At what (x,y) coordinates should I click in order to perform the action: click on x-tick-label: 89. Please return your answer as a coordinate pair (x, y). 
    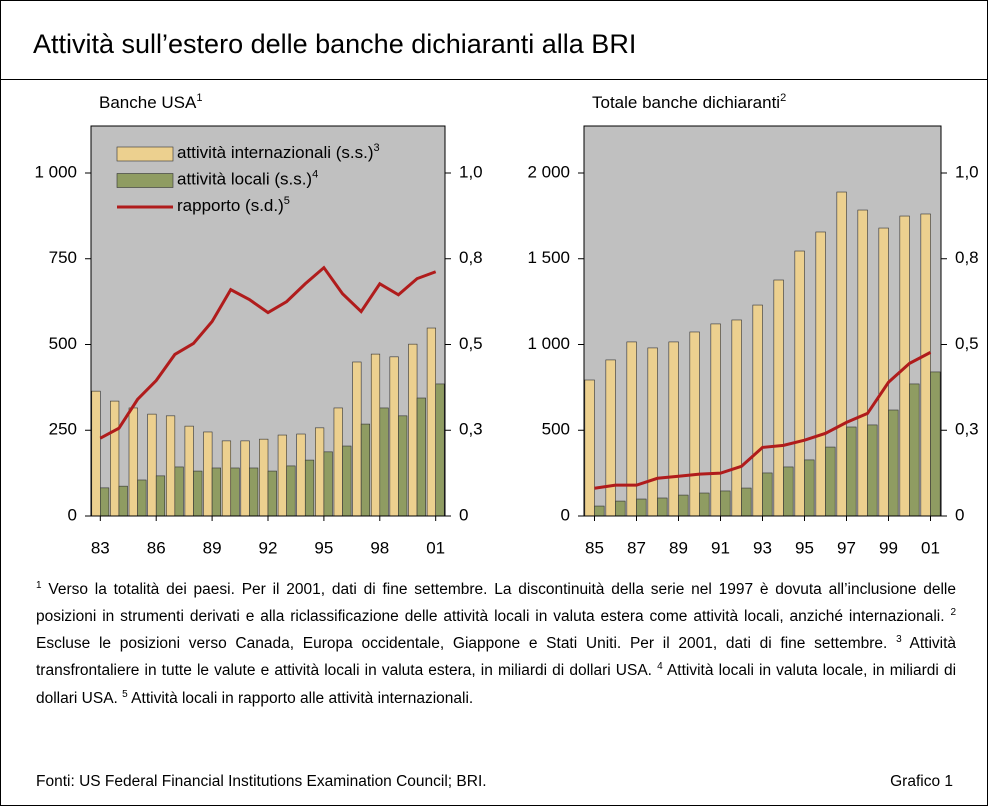
    Looking at the image, I should click on (678, 547).